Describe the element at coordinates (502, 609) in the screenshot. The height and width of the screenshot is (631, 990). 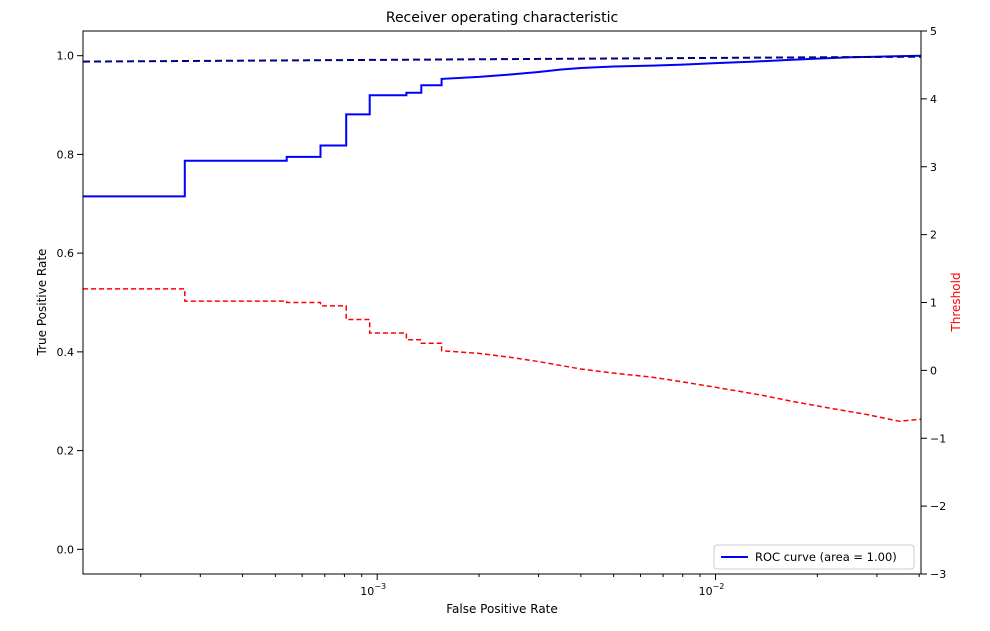
I see `x-axis-label: False Positive Rate` at that location.